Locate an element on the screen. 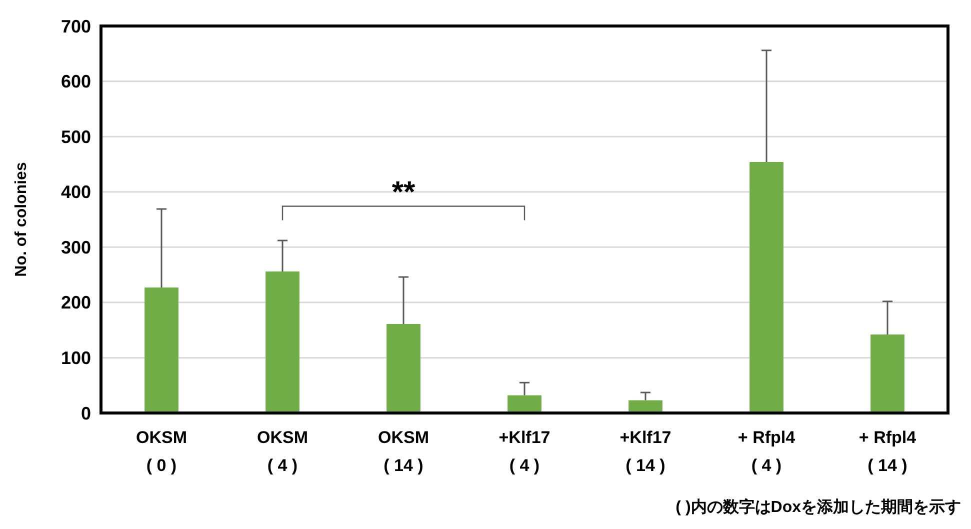 Image resolution: width=971 pixels, height=529 pixels. x-tick-label: +Klf17 ( 14 ) is located at coordinates (646, 451).